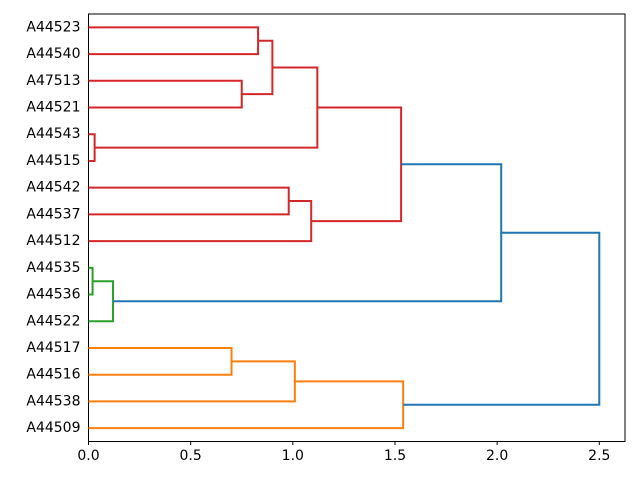  Describe the element at coordinates (101, 301) in the screenshot. I see `dendrogram-link-m9` at that location.